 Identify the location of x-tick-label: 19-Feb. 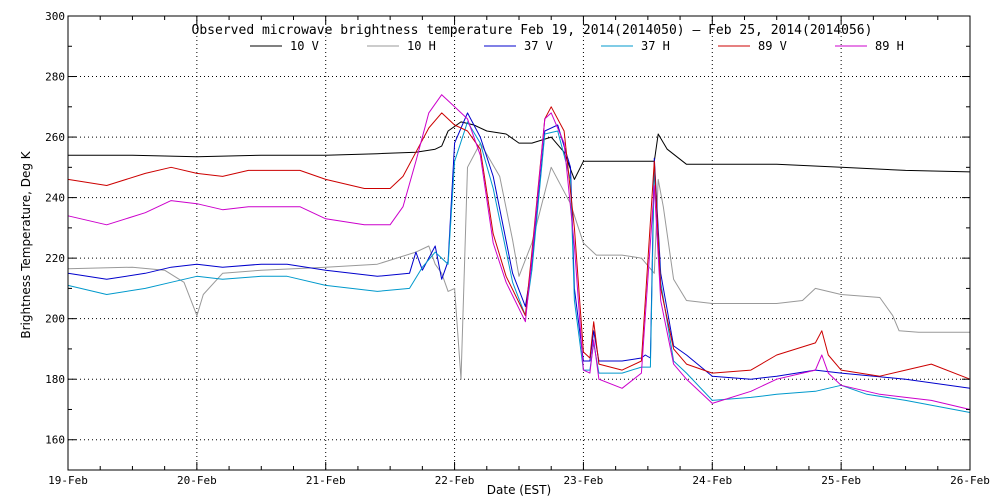
(68, 480).